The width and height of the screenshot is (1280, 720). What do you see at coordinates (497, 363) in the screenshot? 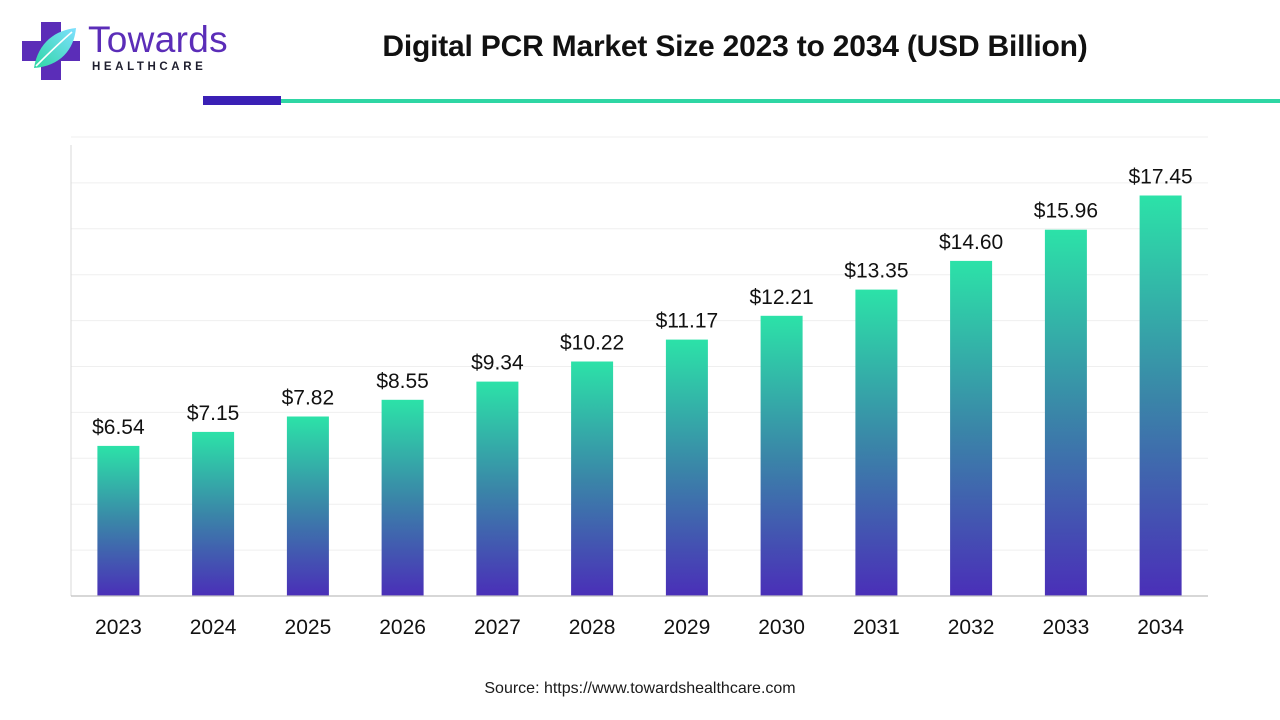
I see `value-label-2027: $9.34` at bounding box center [497, 363].